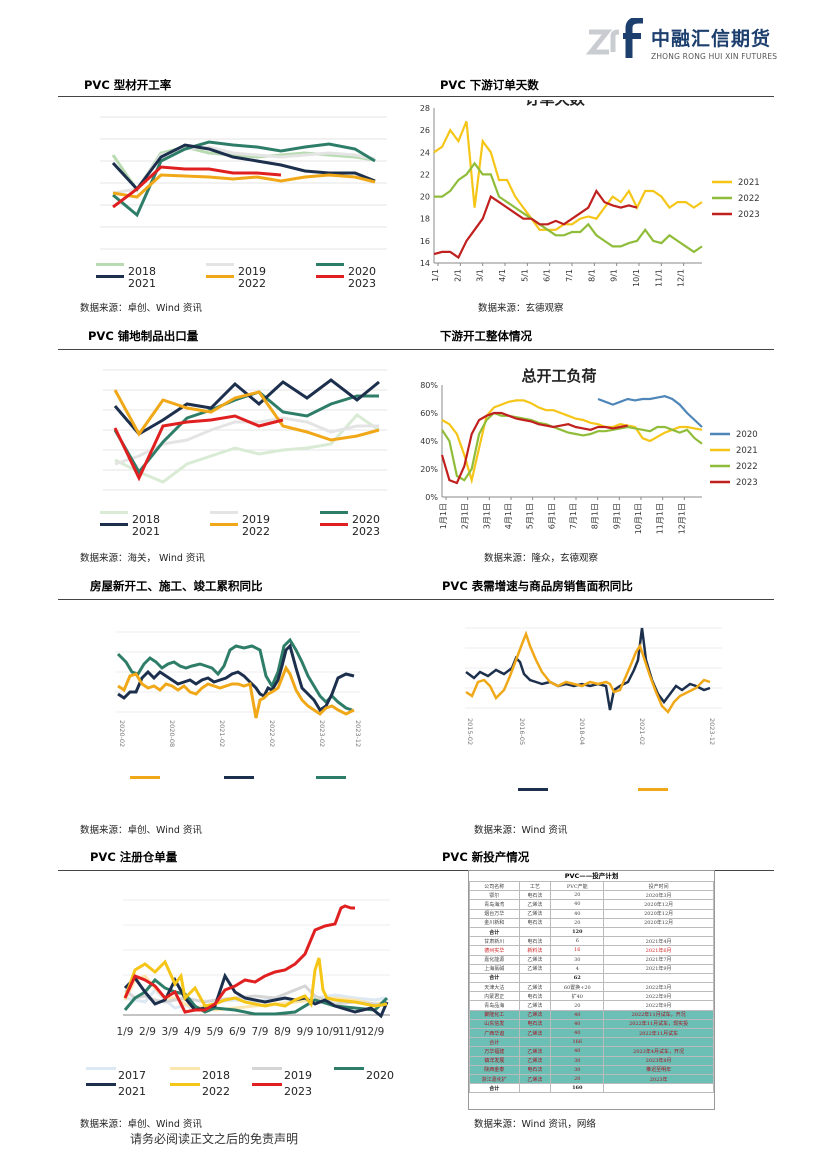 Image resolution: width=826 pixels, height=1169 pixels. Describe the element at coordinates (267, 1068) in the screenshot. I see `legend-swatch-2019` at that location.